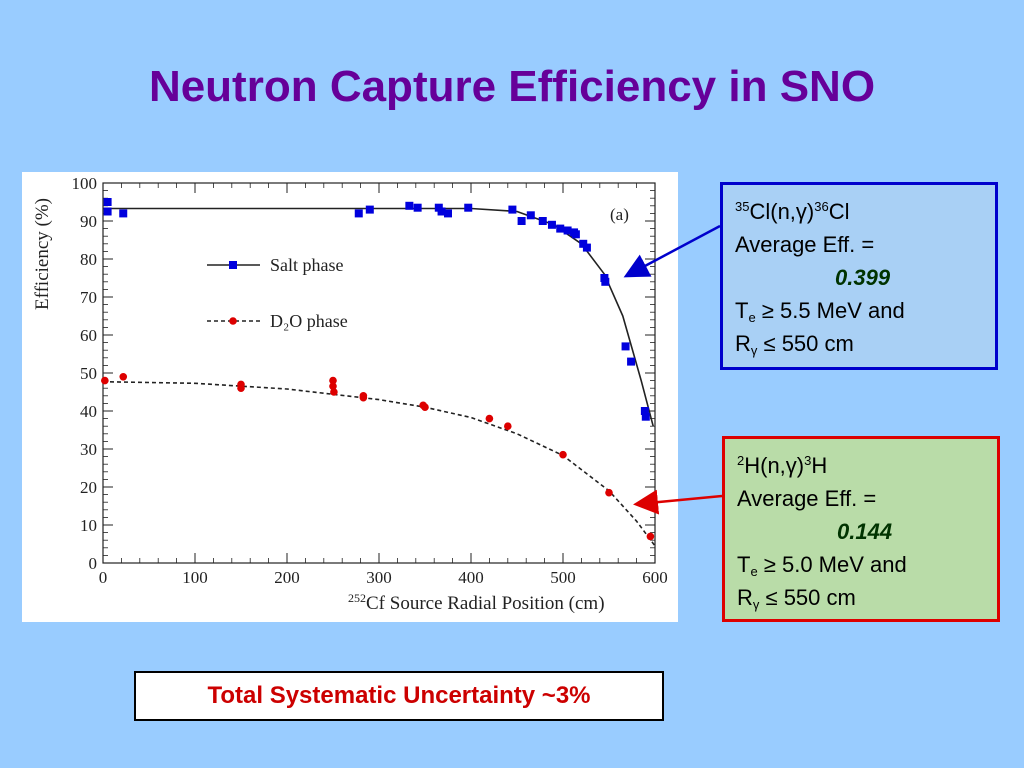 The height and width of the screenshot is (768, 1024). Describe the element at coordinates (93, 563) in the screenshot. I see `y-tick-label: 0` at that location.